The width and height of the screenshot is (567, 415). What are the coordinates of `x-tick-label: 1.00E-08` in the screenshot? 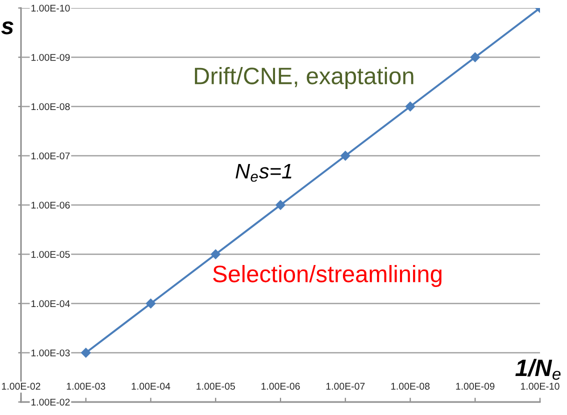 It's located at (410, 386).